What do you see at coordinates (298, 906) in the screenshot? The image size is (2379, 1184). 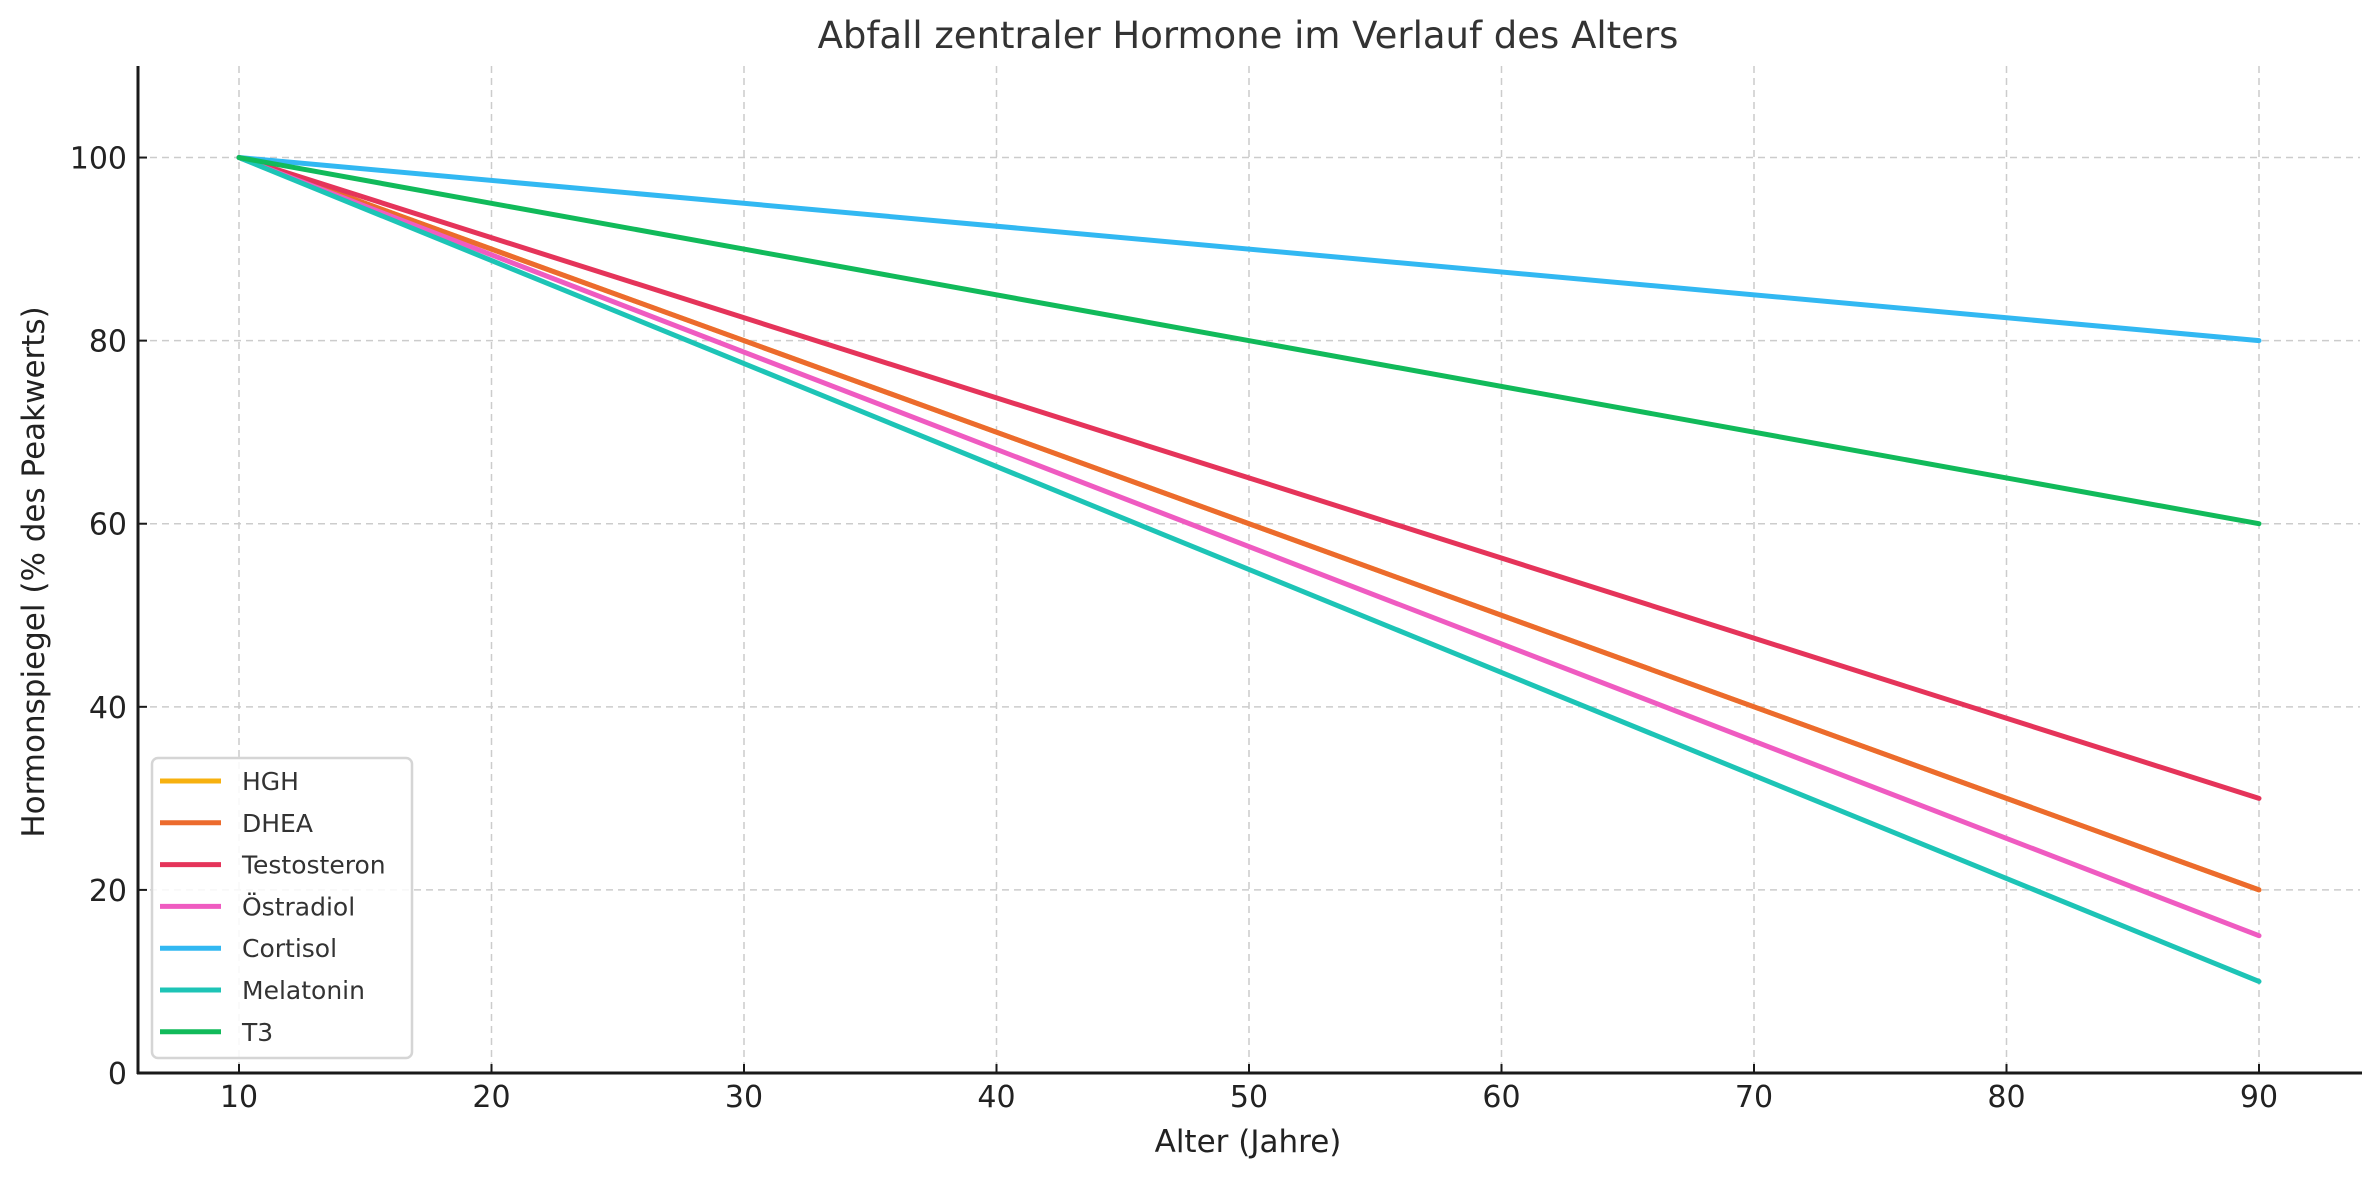 I see `legend-label: Östradiol` at bounding box center [298, 906].